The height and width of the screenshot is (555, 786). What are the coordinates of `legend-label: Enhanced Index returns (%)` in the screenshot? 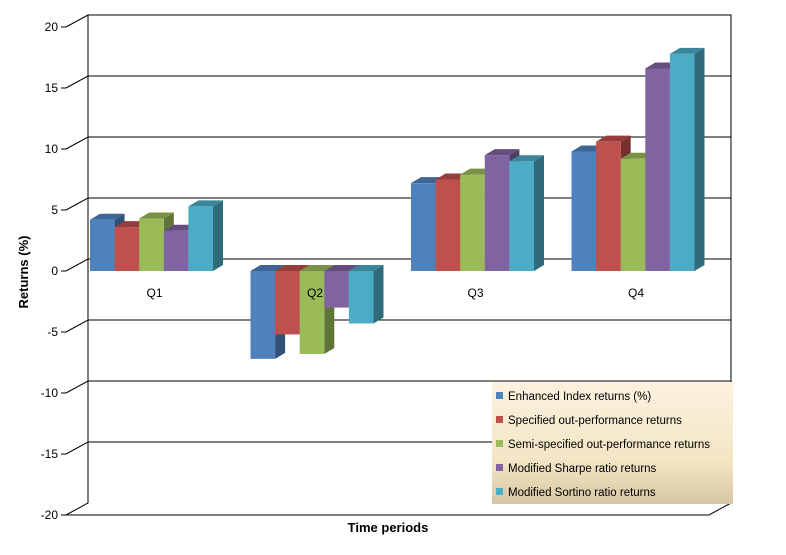 It's located at (579, 397).